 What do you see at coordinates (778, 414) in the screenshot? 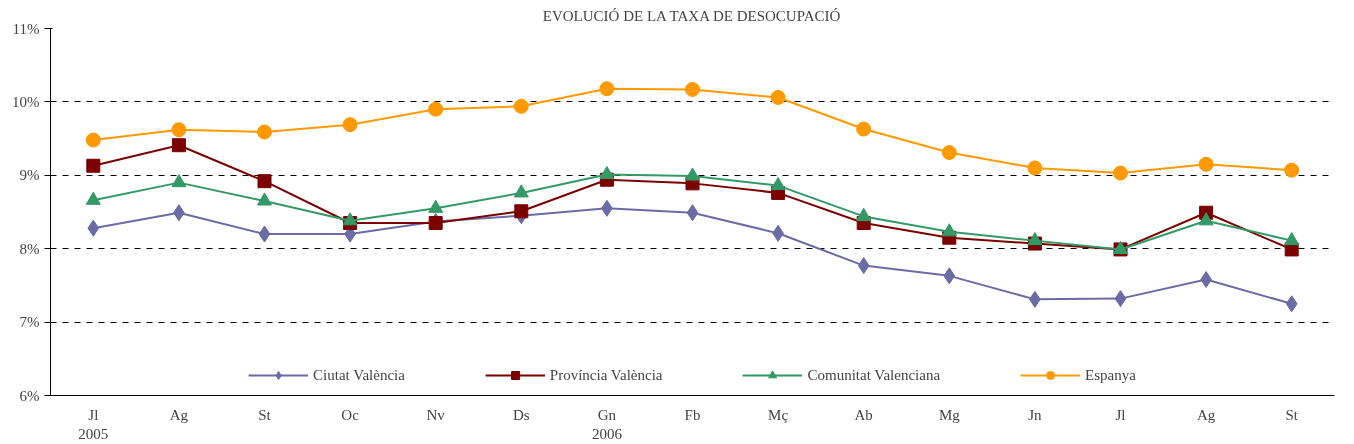
I see `x-tick-label: Mç` at bounding box center [778, 414].